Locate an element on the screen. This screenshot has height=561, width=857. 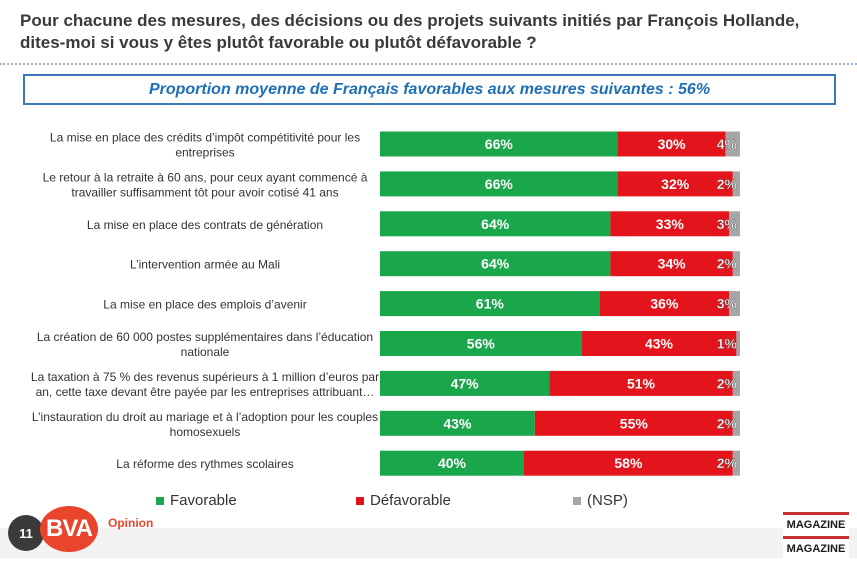
legend-favorable: Favorable is located at coordinates (196, 500).